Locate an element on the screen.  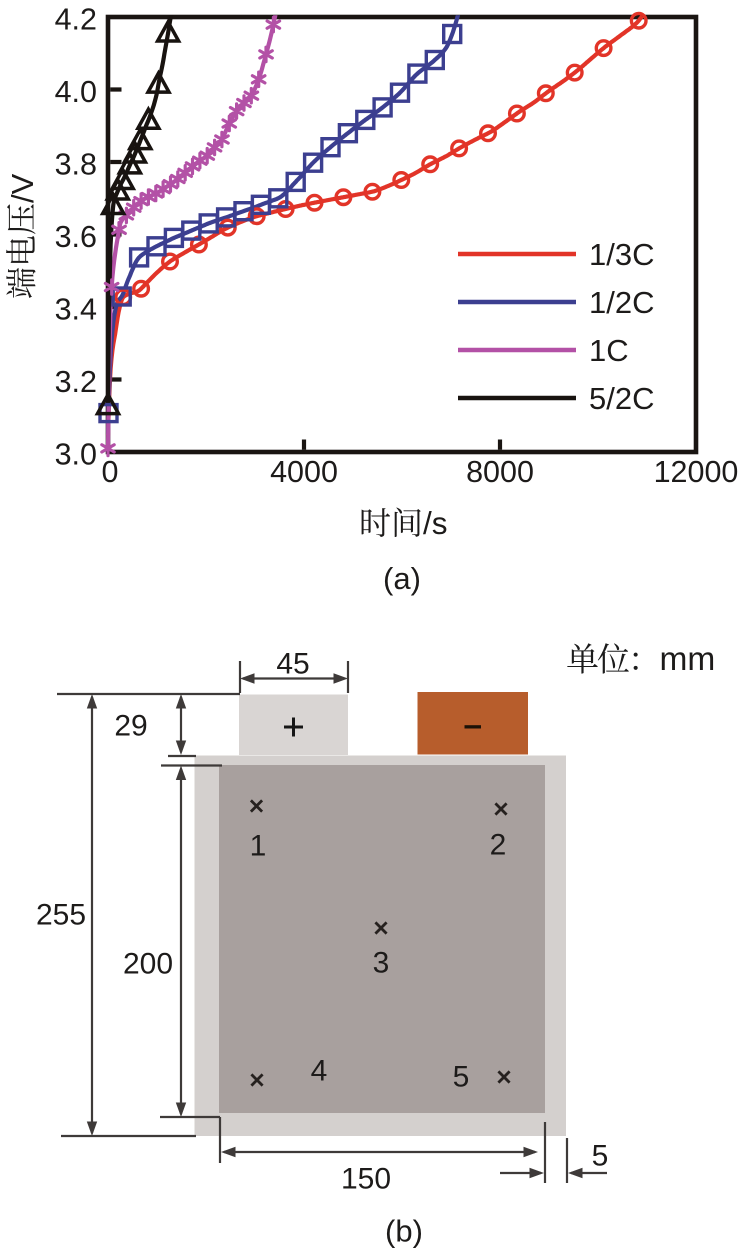
svg-text: 4 is located at coordinates (319, 1071).